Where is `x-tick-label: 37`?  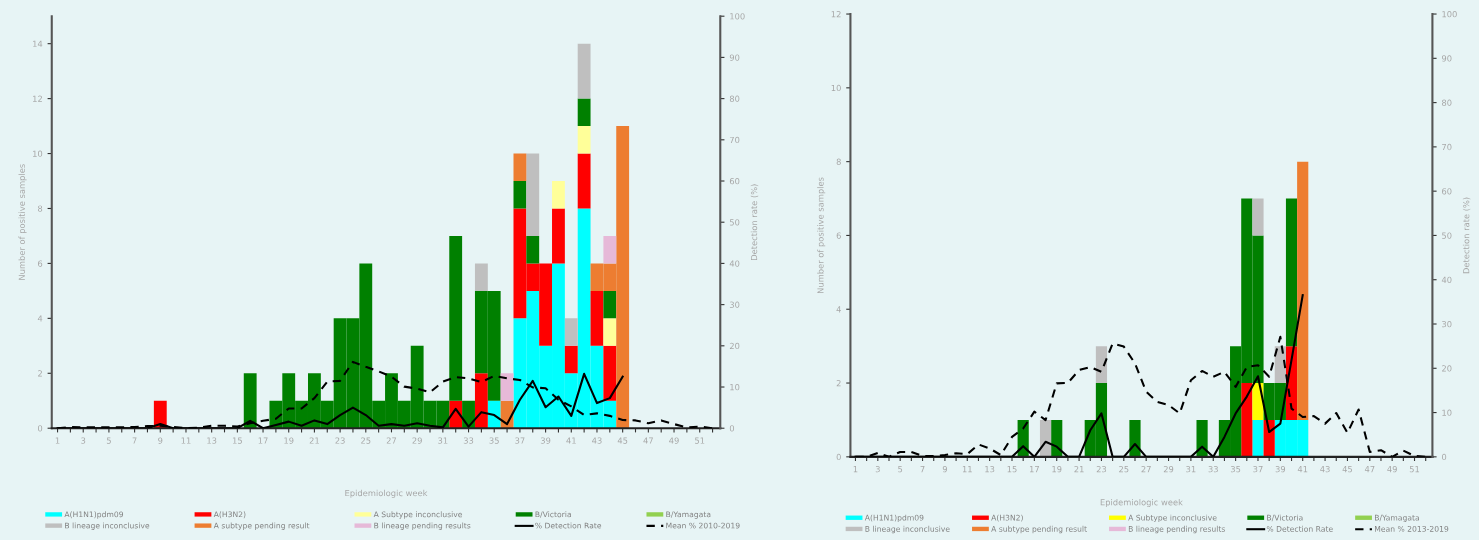
x-tick-label: 37 is located at coordinates (1258, 469).